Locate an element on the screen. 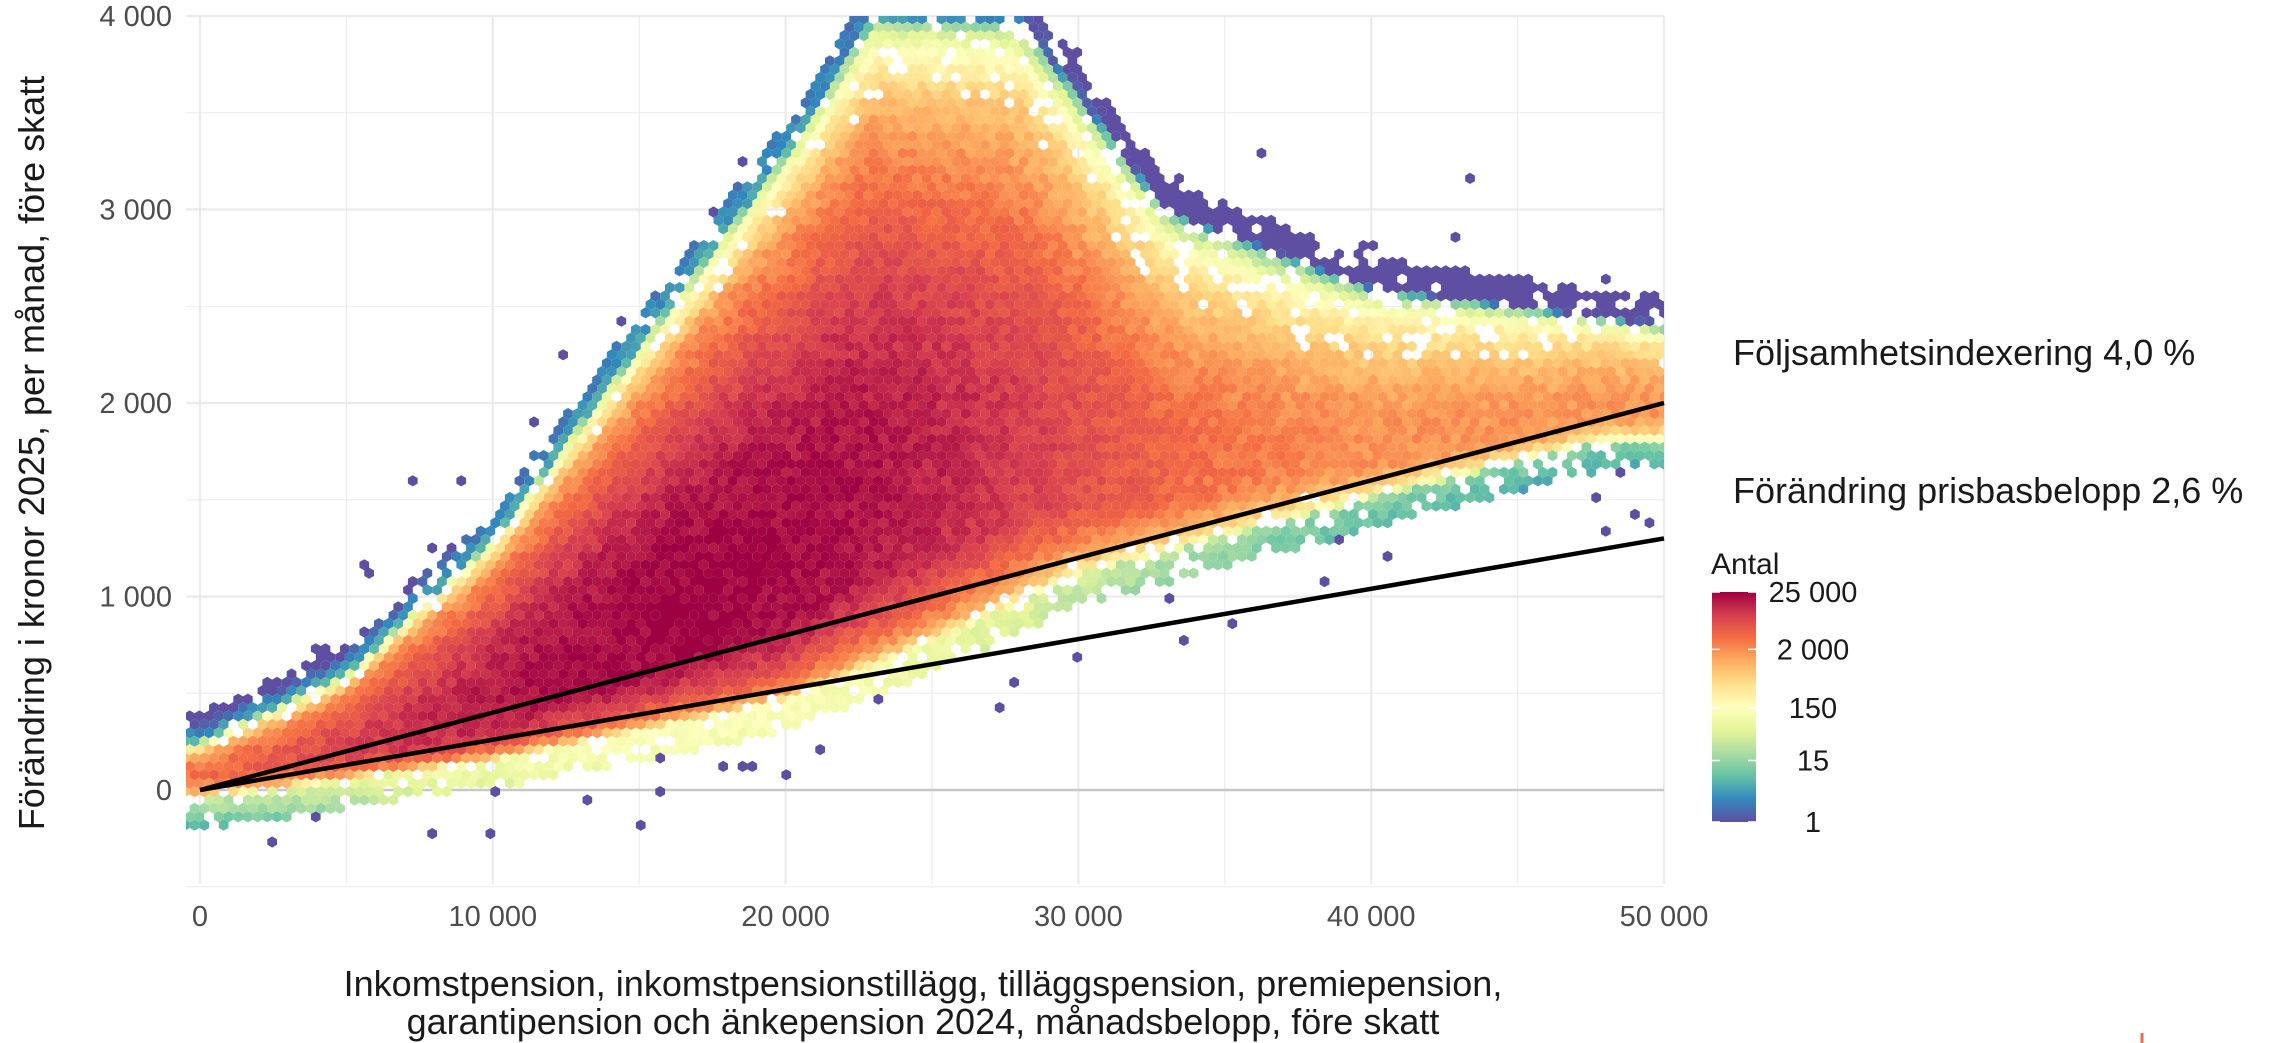 This screenshot has width=2269, height=1043. y-tick-label: 2 000 is located at coordinates (135, 404).